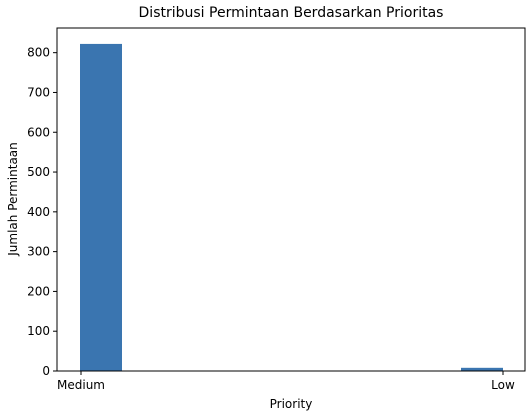 The width and height of the screenshot is (526, 418). What do you see at coordinates (38, 212) in the screenshot?
I see `y-tick-label: 400` at bounding box center [38, 212].